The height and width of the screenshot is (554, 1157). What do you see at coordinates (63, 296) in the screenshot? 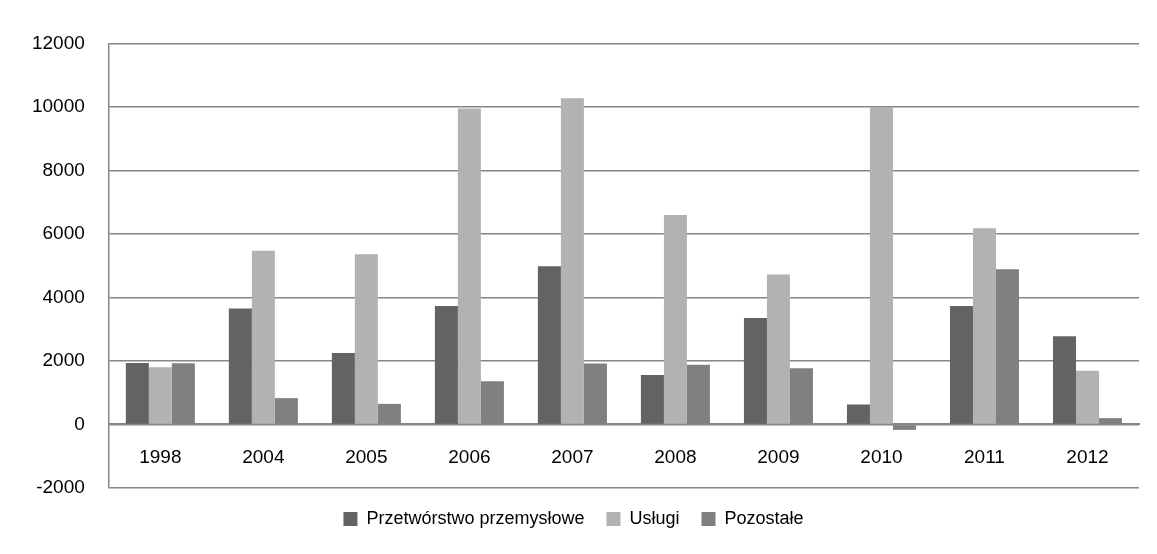
I see `y-tick-label: 4000` at bounding box center [63, 296].